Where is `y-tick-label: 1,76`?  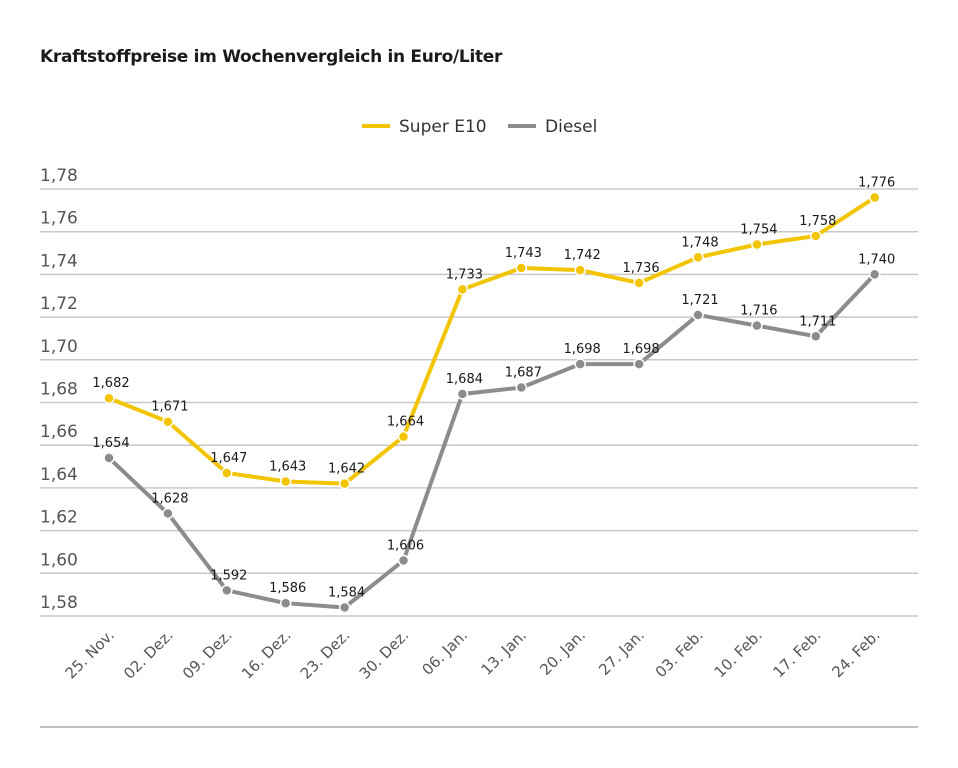
y-tick-label: 1,76 is located at coordinates (59, 219).